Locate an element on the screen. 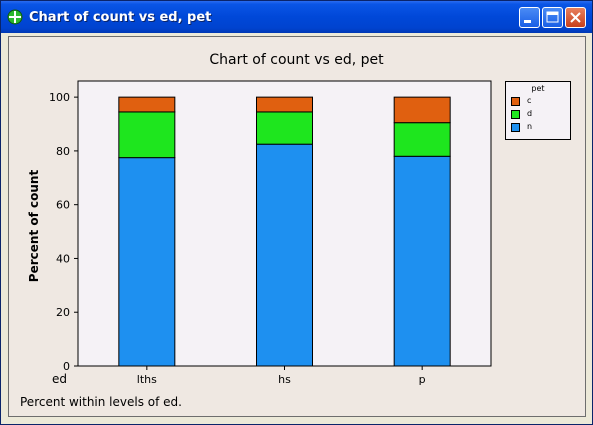  bar-d-hs is located at coordinates (284, 128).